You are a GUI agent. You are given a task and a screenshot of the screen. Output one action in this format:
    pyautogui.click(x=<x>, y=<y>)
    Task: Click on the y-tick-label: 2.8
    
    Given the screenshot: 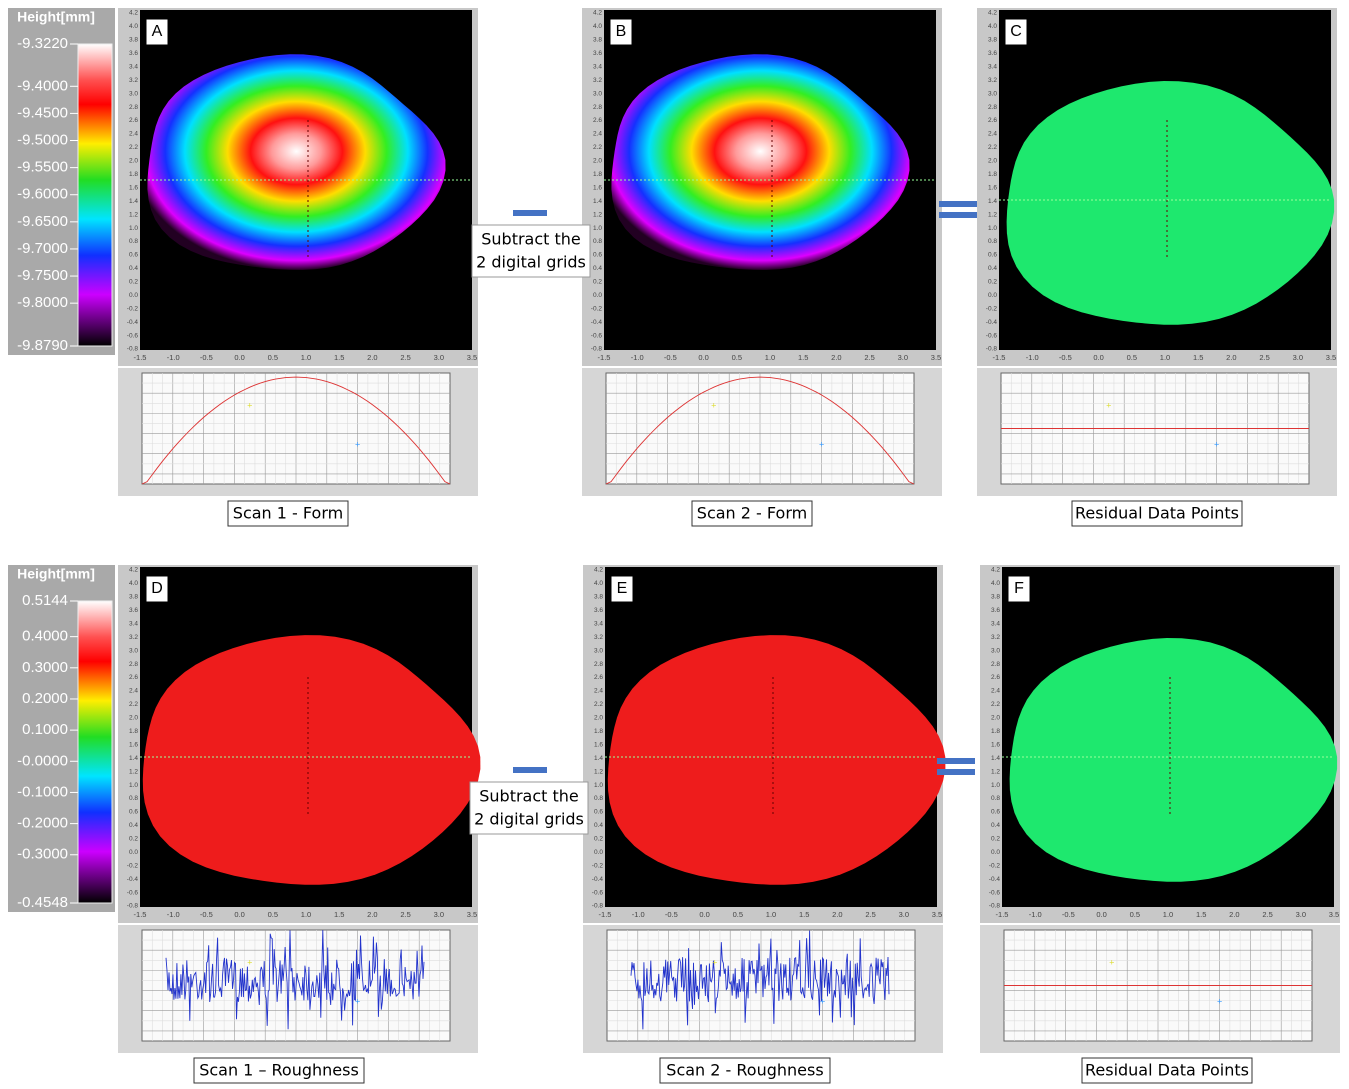 What is the action you would take?
    pyautogui.click(x=133, y=664)
    